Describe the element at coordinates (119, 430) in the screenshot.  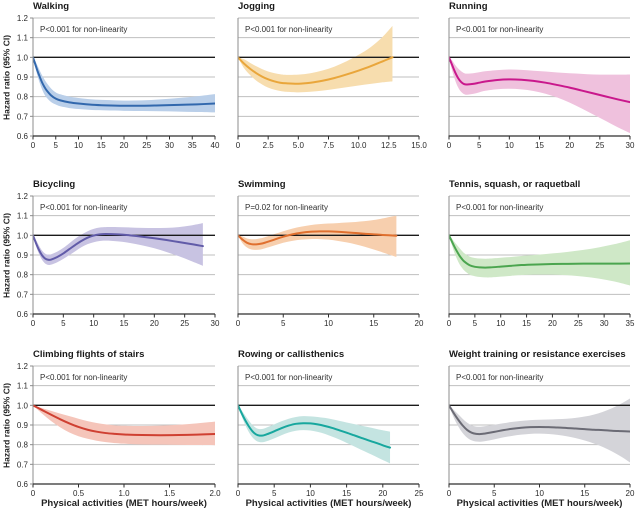
I see `climbing-stairs-plot: 0 0.5 1.0 1.5 2.0 1.2 1.1 1.0 0.9 0.8 0.7 0.6` at that location.